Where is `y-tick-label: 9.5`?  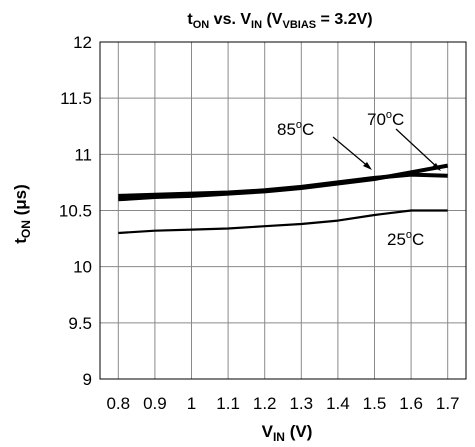 y-tick-label: 9.5 is located at coordinates (80, 323).